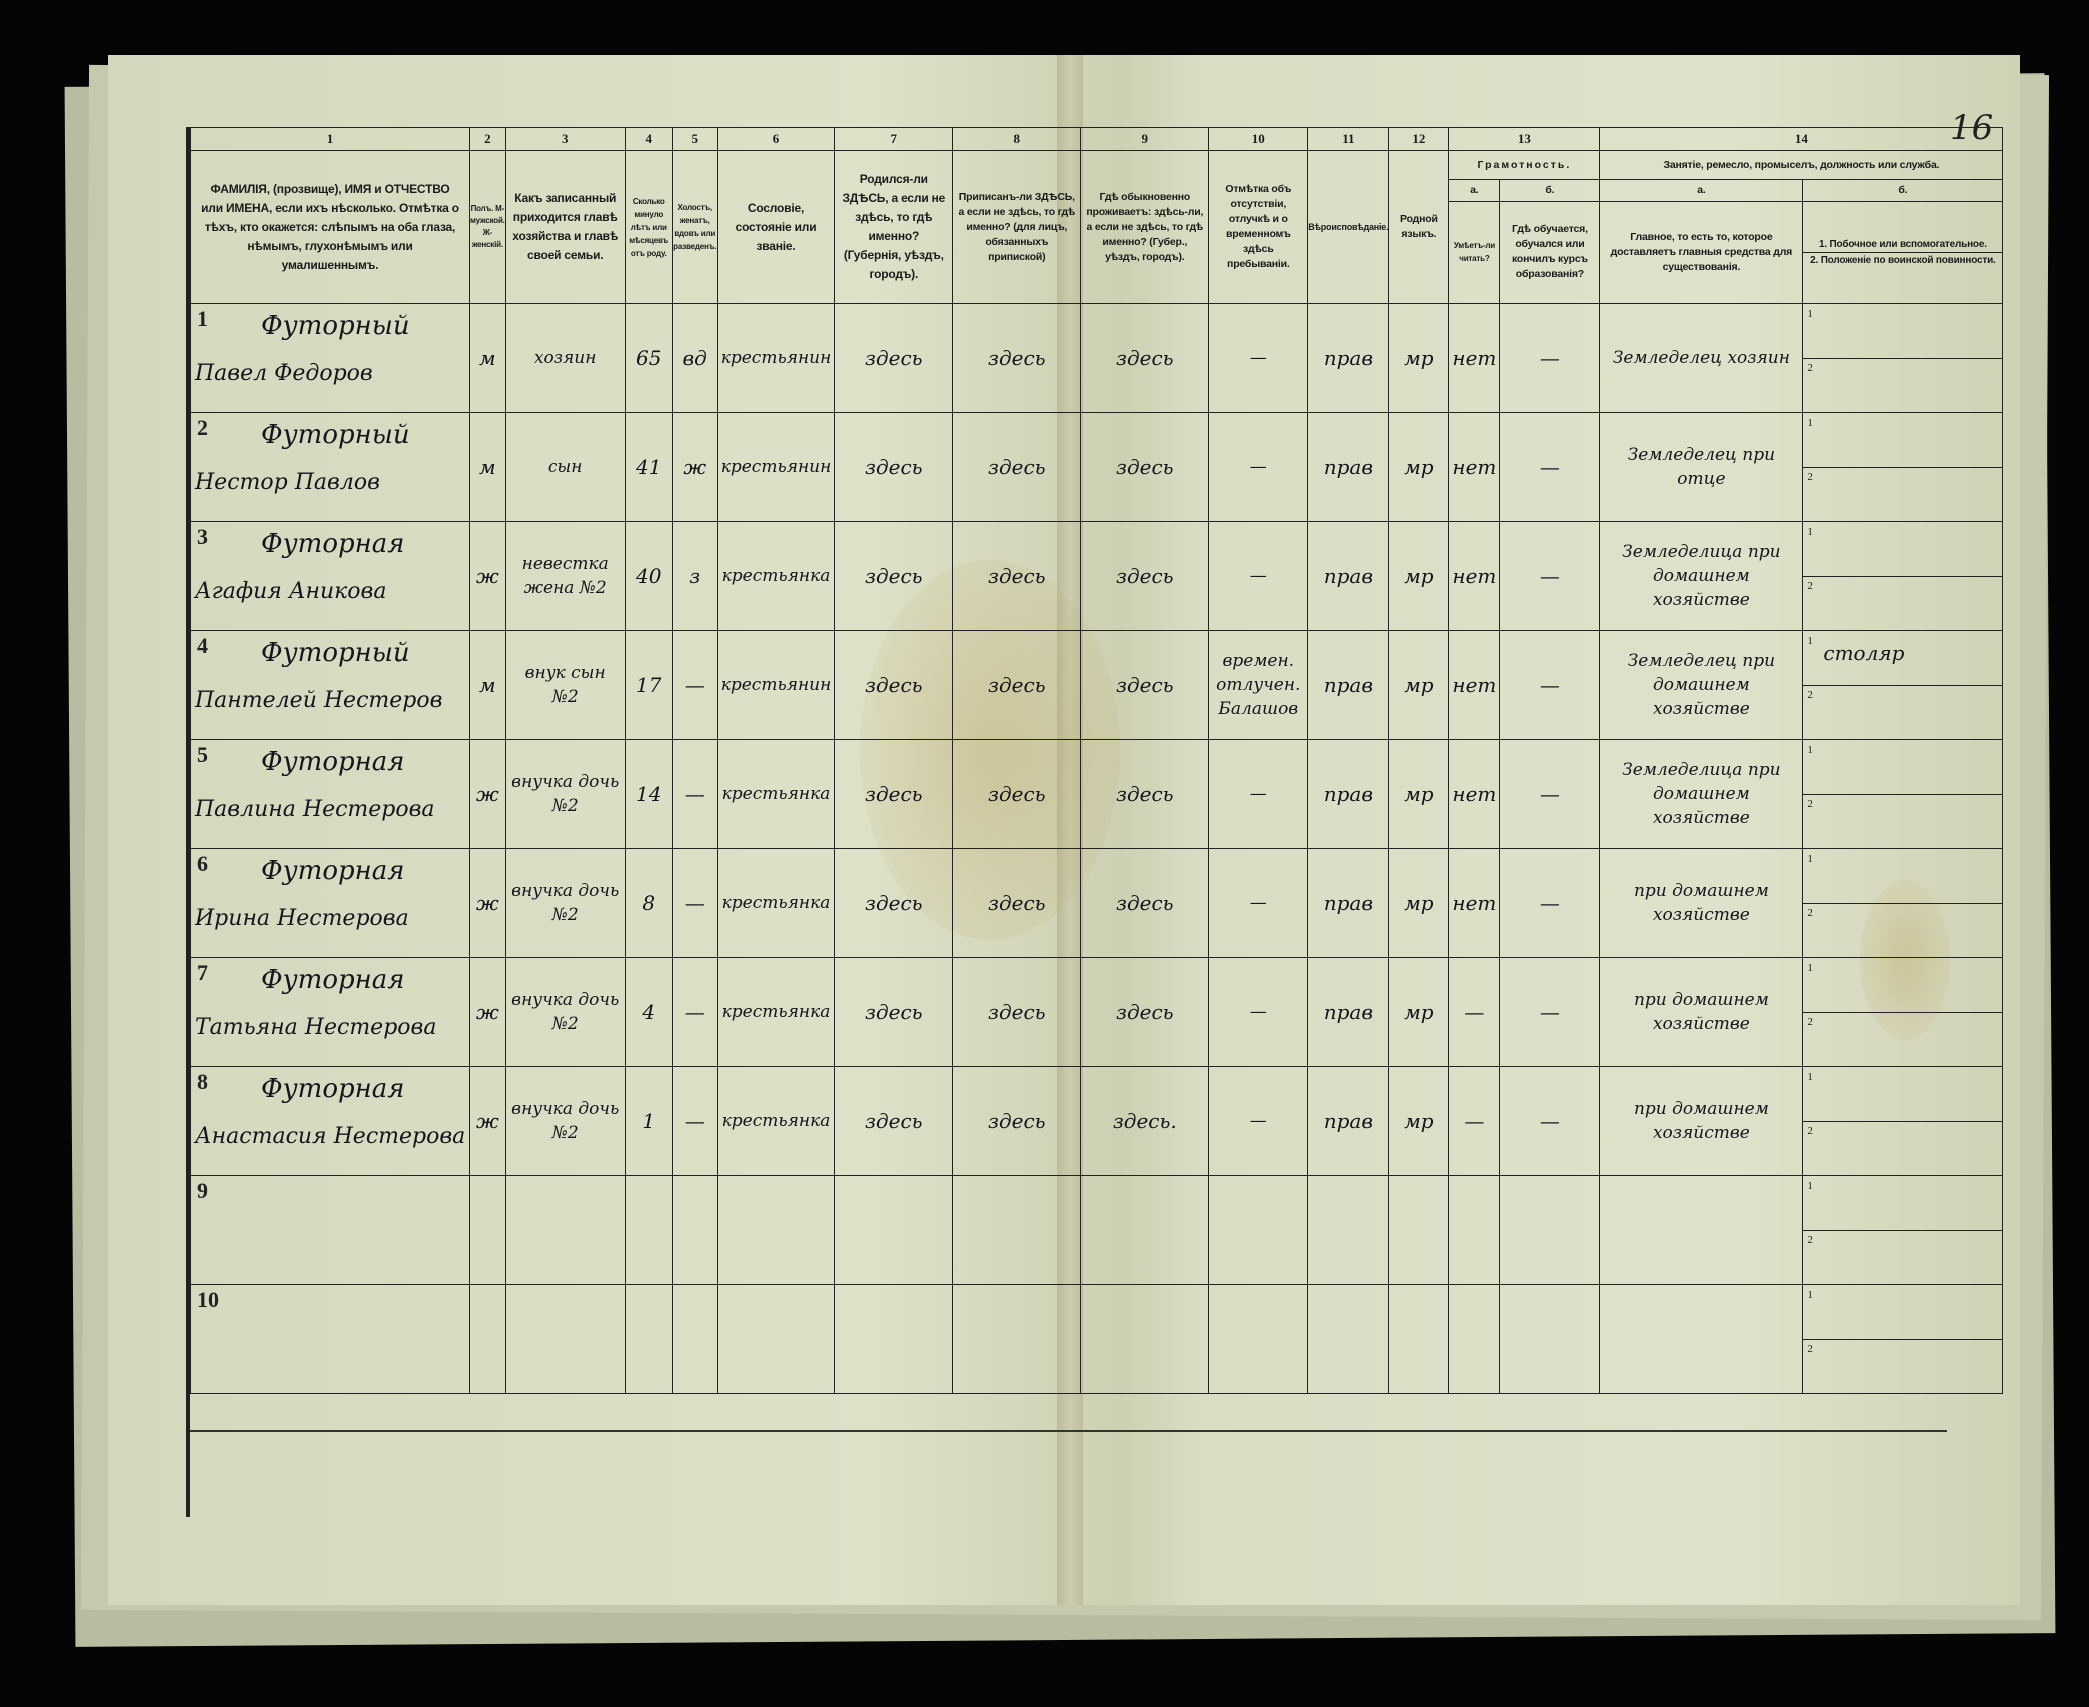 The image size is (2089, 1707). I want to click on residence-cell: здесь, so click(1145, 467).